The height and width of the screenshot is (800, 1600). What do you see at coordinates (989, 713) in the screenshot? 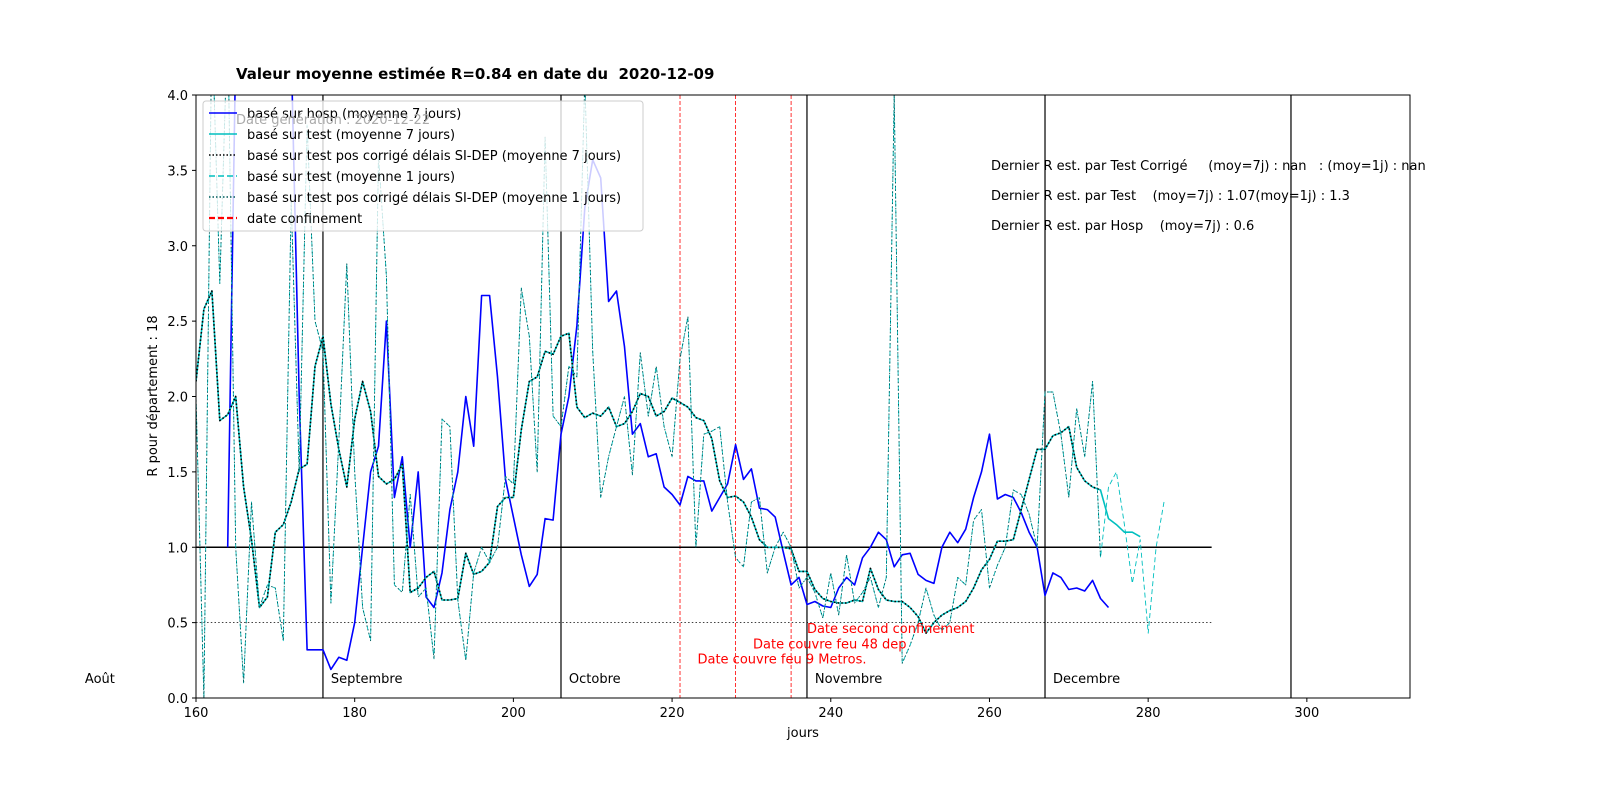
I see `x-tick-label: 260` at bounding box center [989, 713].